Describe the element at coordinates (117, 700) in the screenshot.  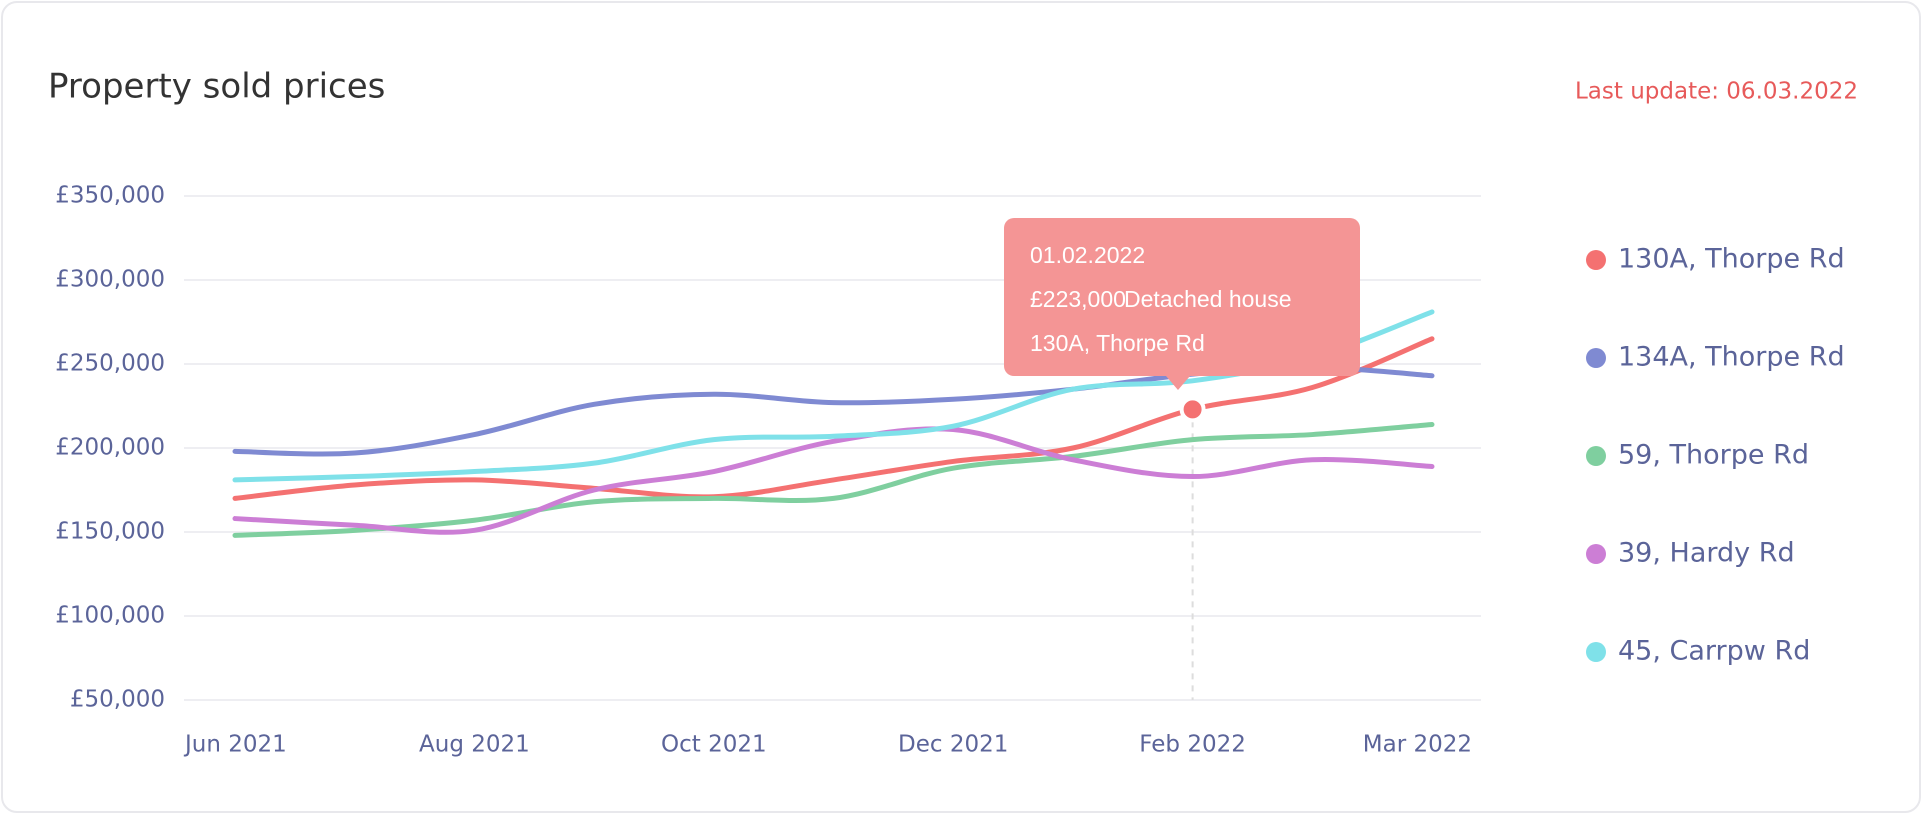
I see `y-tick-label: £50,000` at that location.